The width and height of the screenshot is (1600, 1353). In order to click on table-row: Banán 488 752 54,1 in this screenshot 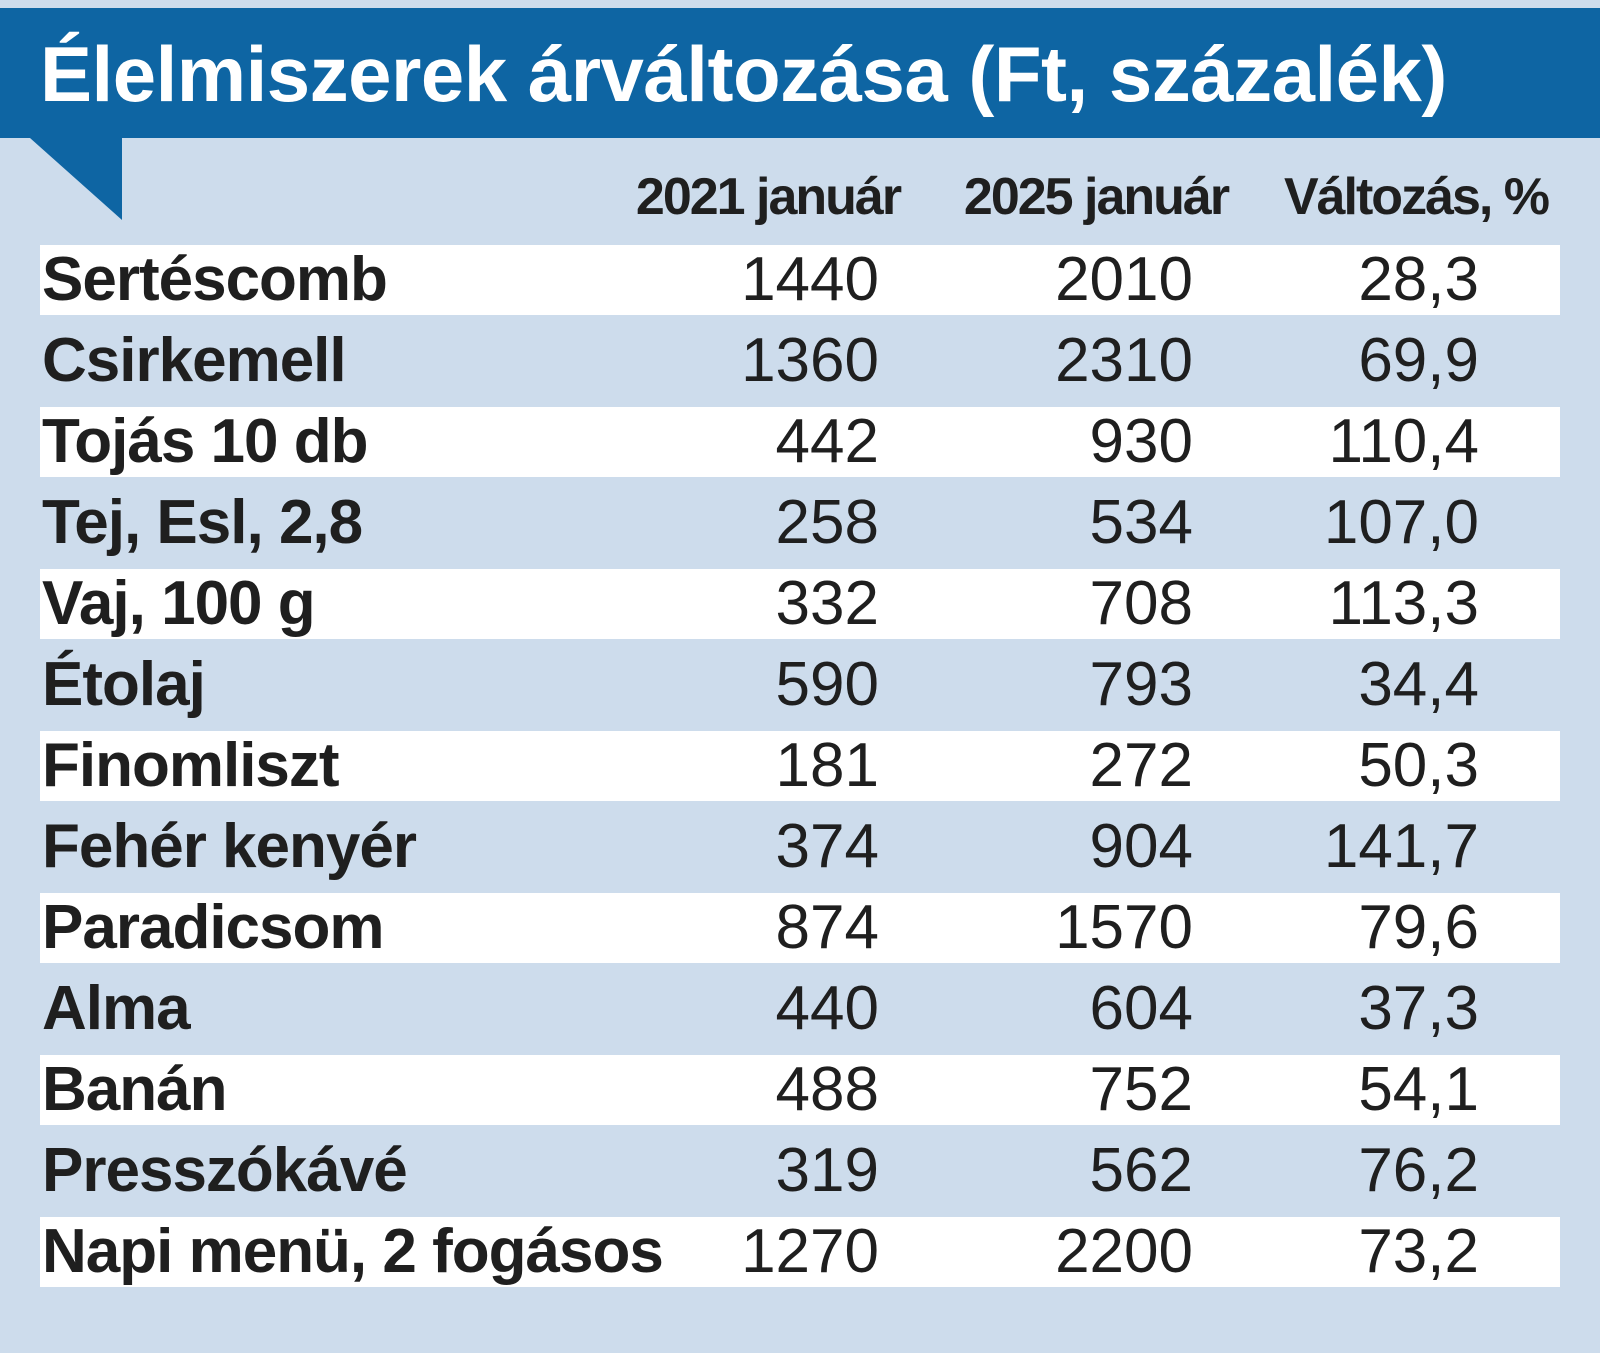, I will do `click(800, 1090)`.